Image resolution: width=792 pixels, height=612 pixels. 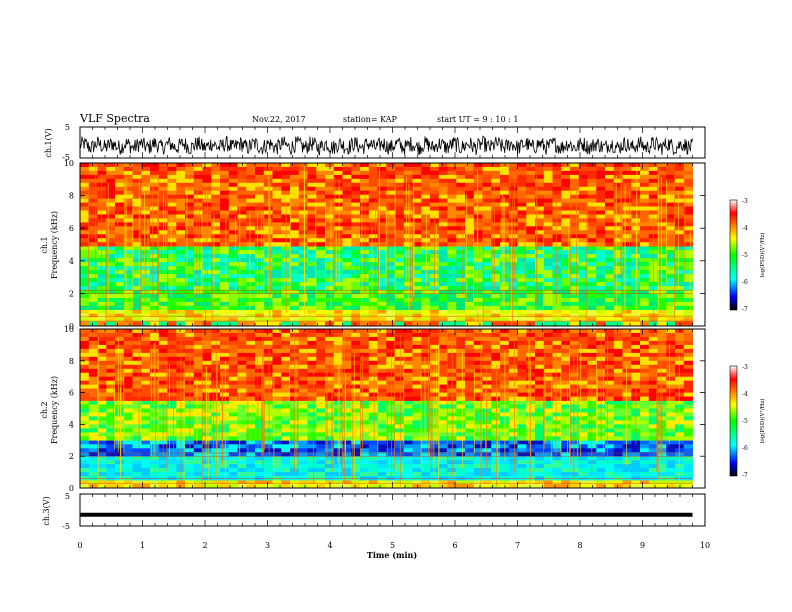 I want to click on figure-title: VLF Spectra, so click(x=114, y=118).